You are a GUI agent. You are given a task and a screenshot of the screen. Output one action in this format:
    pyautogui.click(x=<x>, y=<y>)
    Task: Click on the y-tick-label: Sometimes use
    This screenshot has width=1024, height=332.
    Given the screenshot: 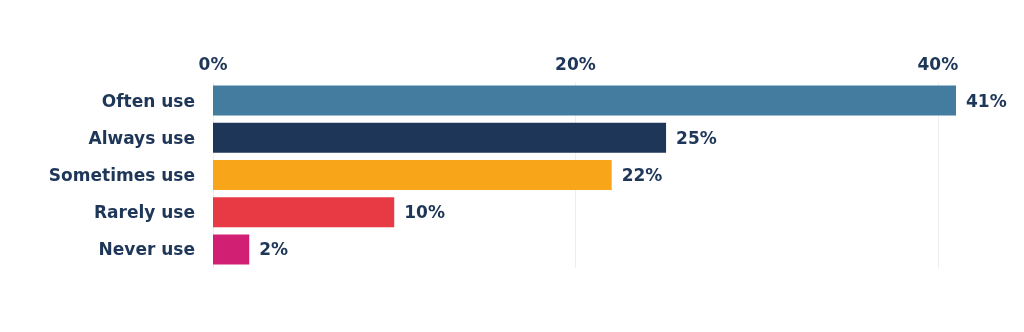 What is the action you would take?
    pyautogui.click(x=121, y=175)
    